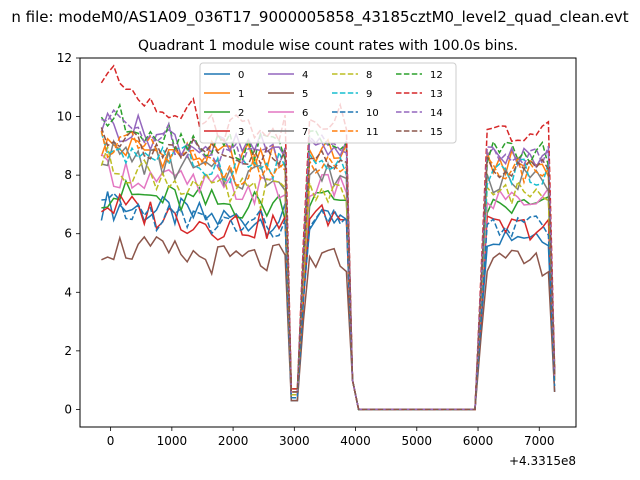  I want to click on y-tick-label: 6, so click(68, 234).